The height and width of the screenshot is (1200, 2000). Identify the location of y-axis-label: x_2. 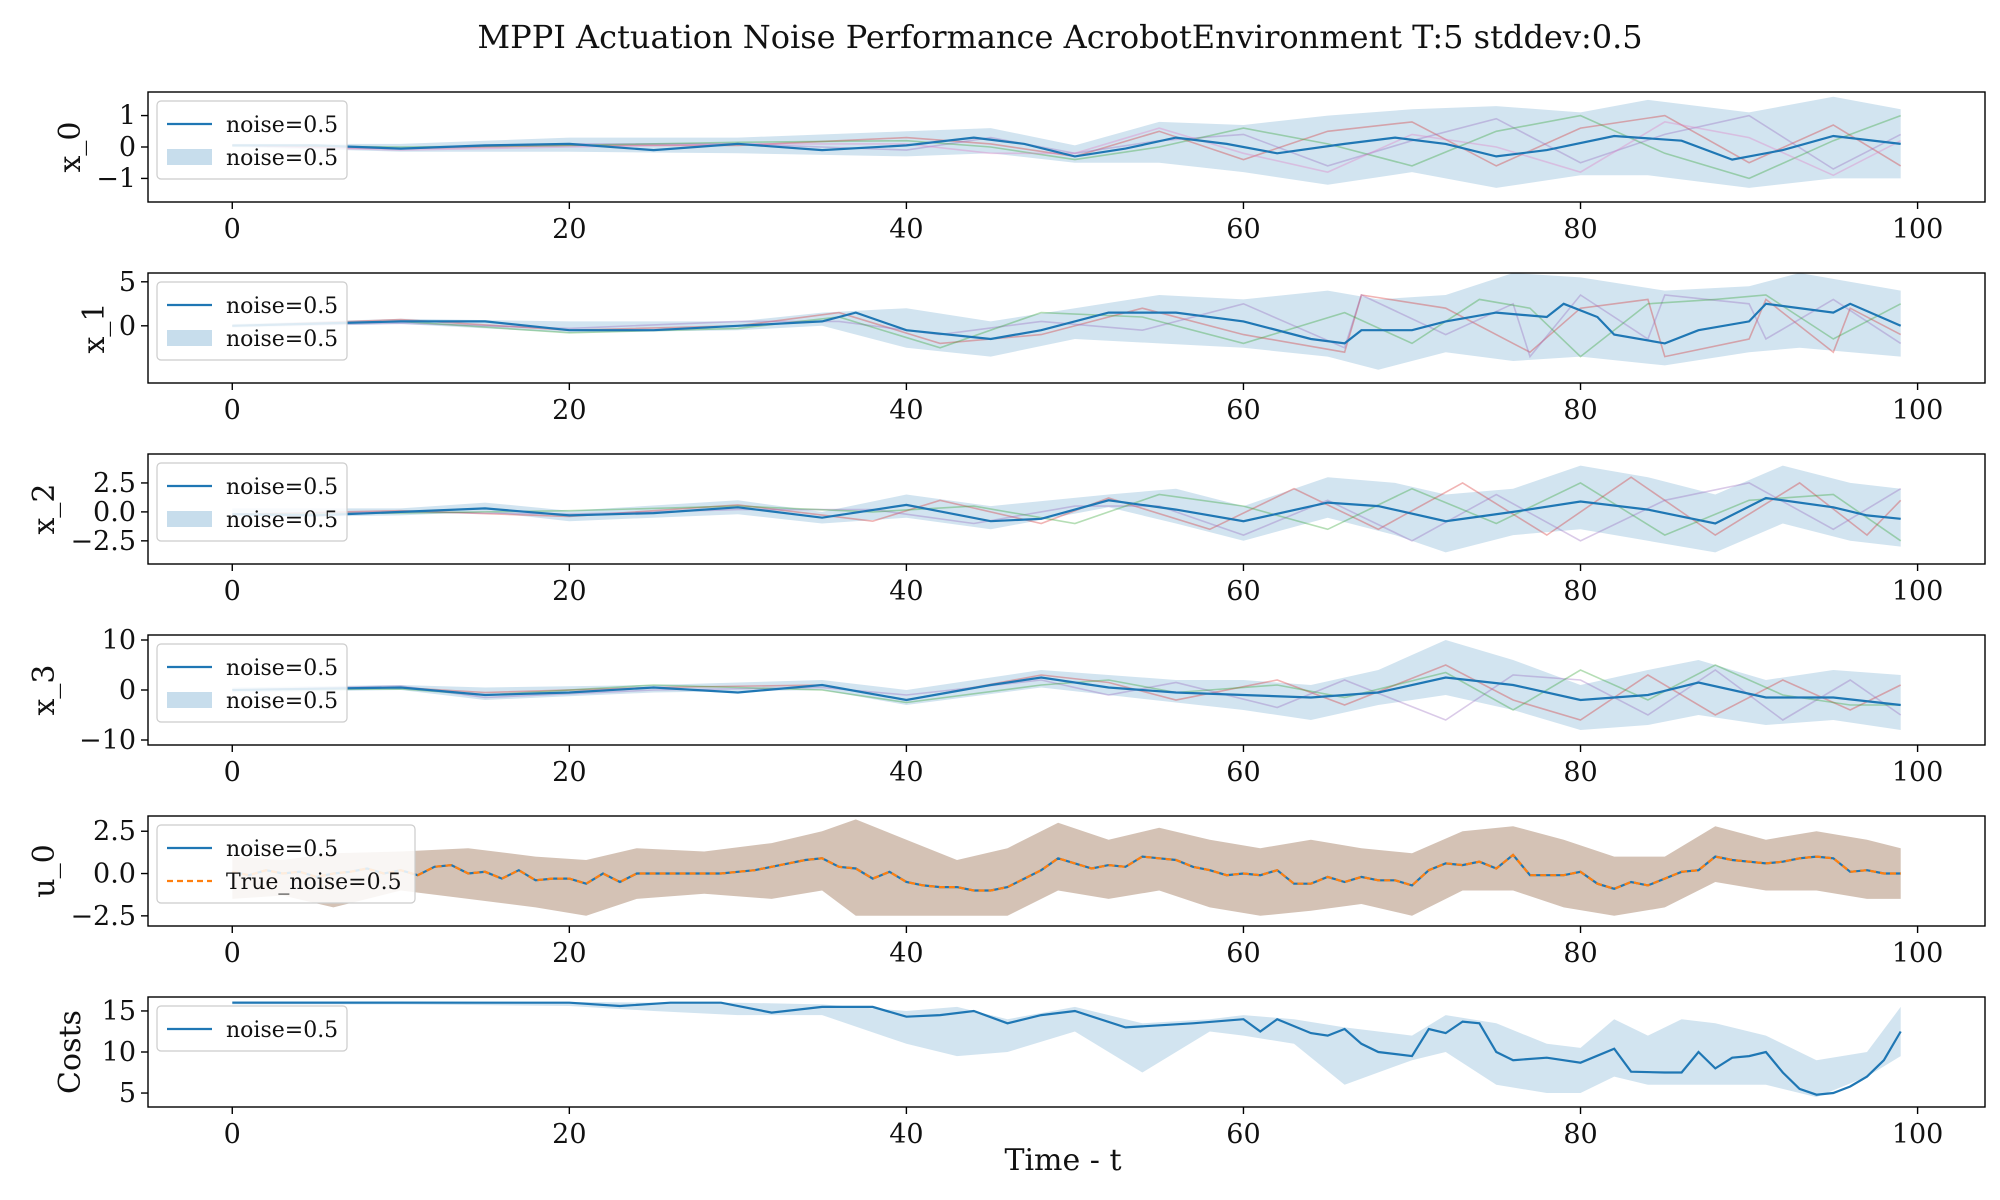
(44, 508).